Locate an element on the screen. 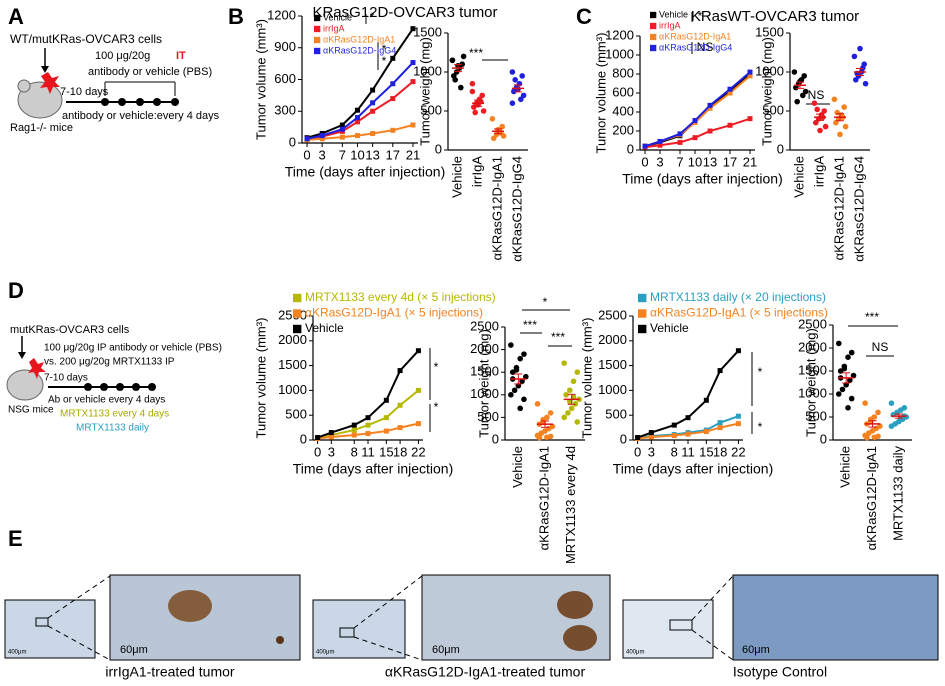 The height and width of the screenshot is (686, 945). legend-label: MRTX1133 daily (× 20 injections) is located at coordinates (738, 297).